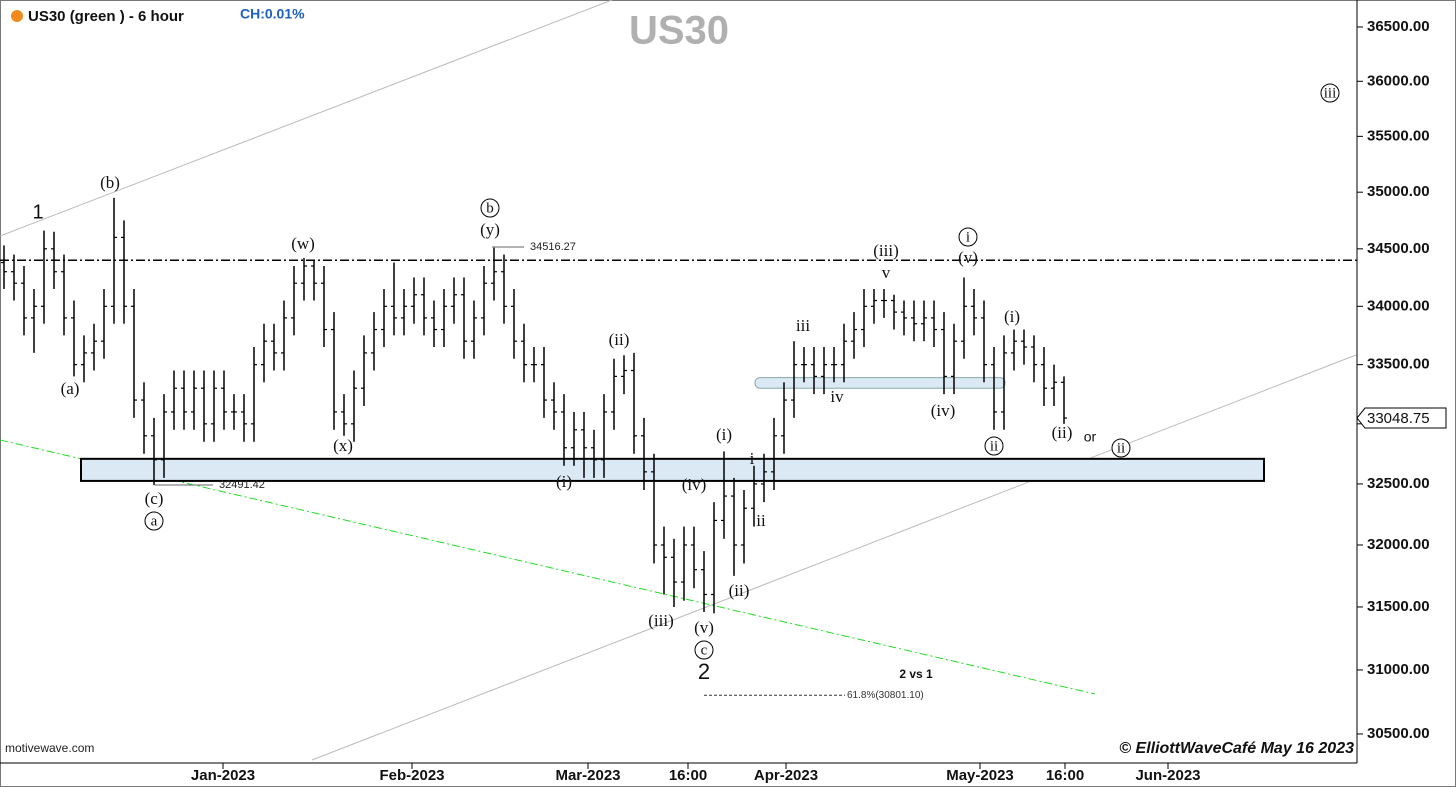 The width and height of the screenshot is (1456, 787). What do you see at coordinates (490, 229) in the screenshot?
I see `wave-label: (y)` at bounding box center [490, 229].